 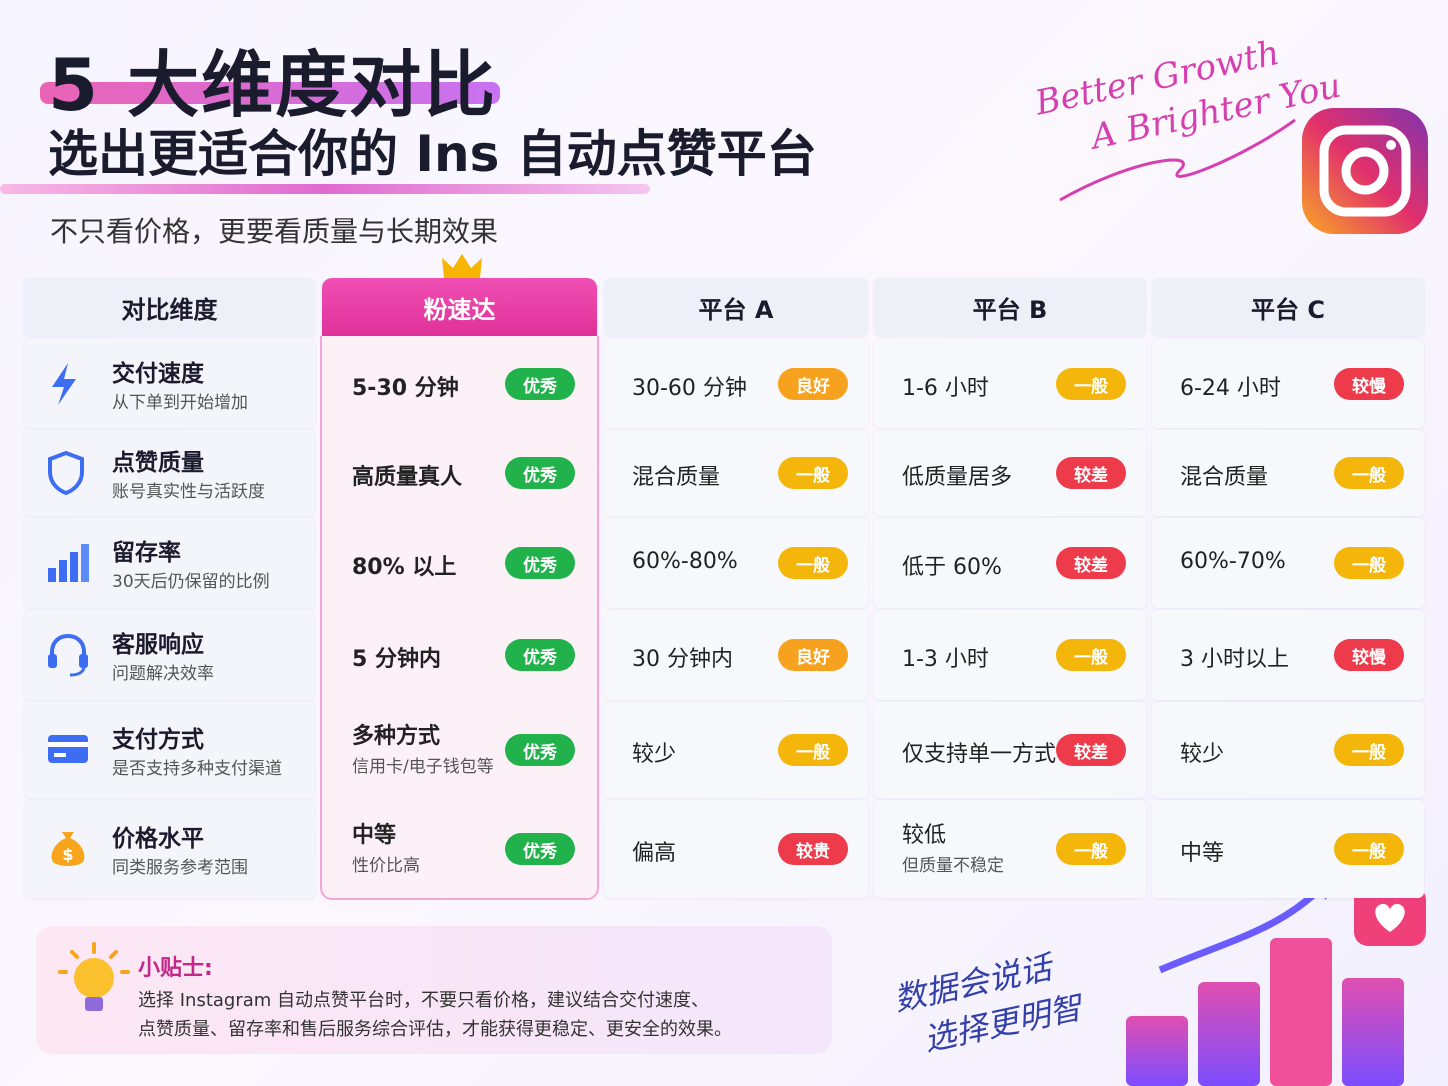 I want to click on cell-subtext: 但质量不稳定, so click(x=953, y=866).